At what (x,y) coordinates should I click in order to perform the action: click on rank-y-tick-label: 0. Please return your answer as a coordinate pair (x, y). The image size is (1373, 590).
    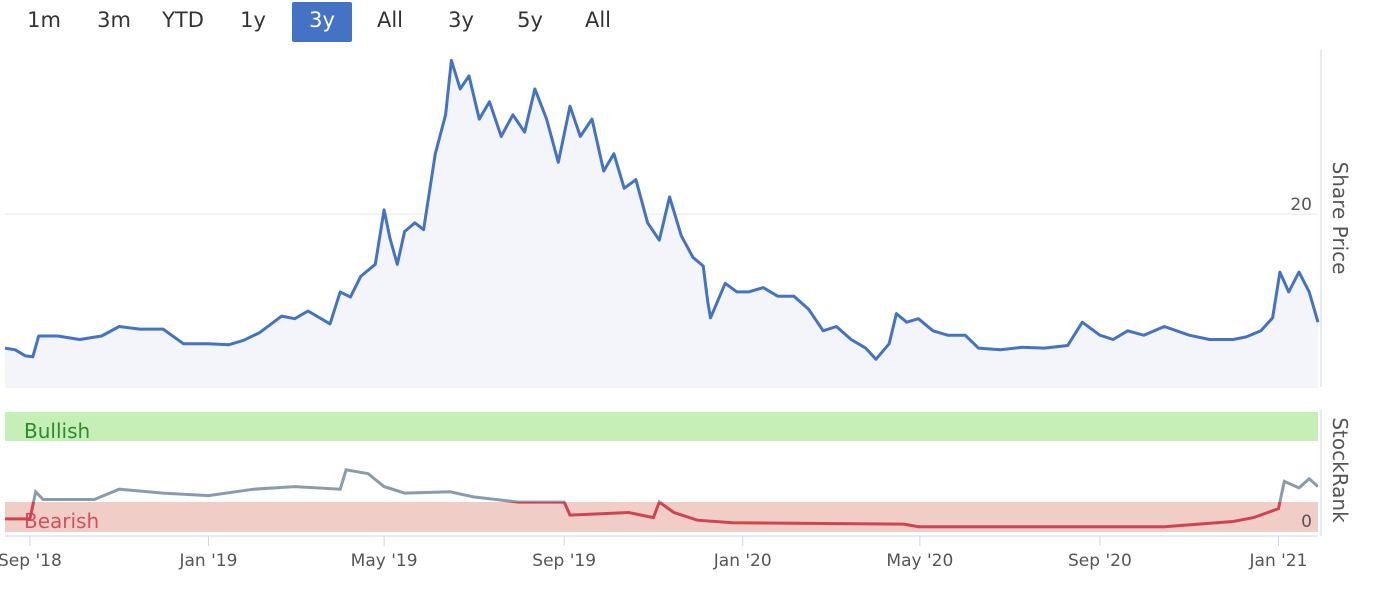
    Looking at the image, I should click on (1306, 522).